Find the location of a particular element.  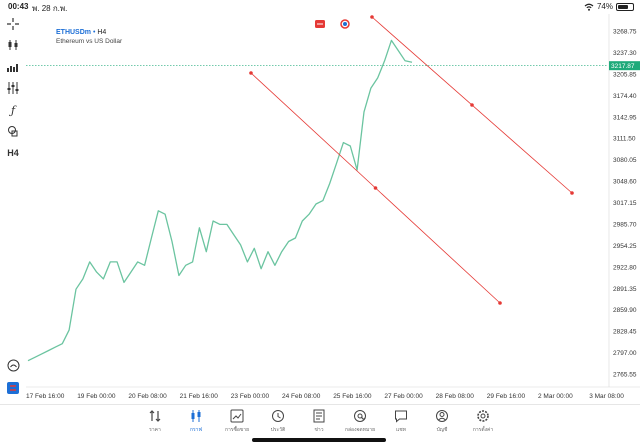

battery-percent: 74% is located at coordinates (604, 6).